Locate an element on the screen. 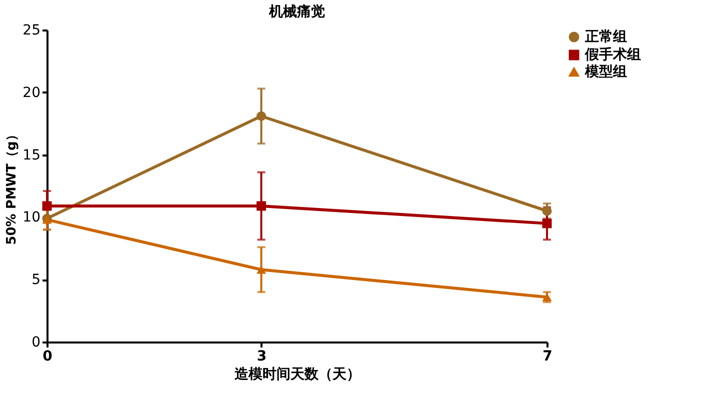 The image size is (715, 412). legend-label: 正常组 is located at coordinates (605, 37).